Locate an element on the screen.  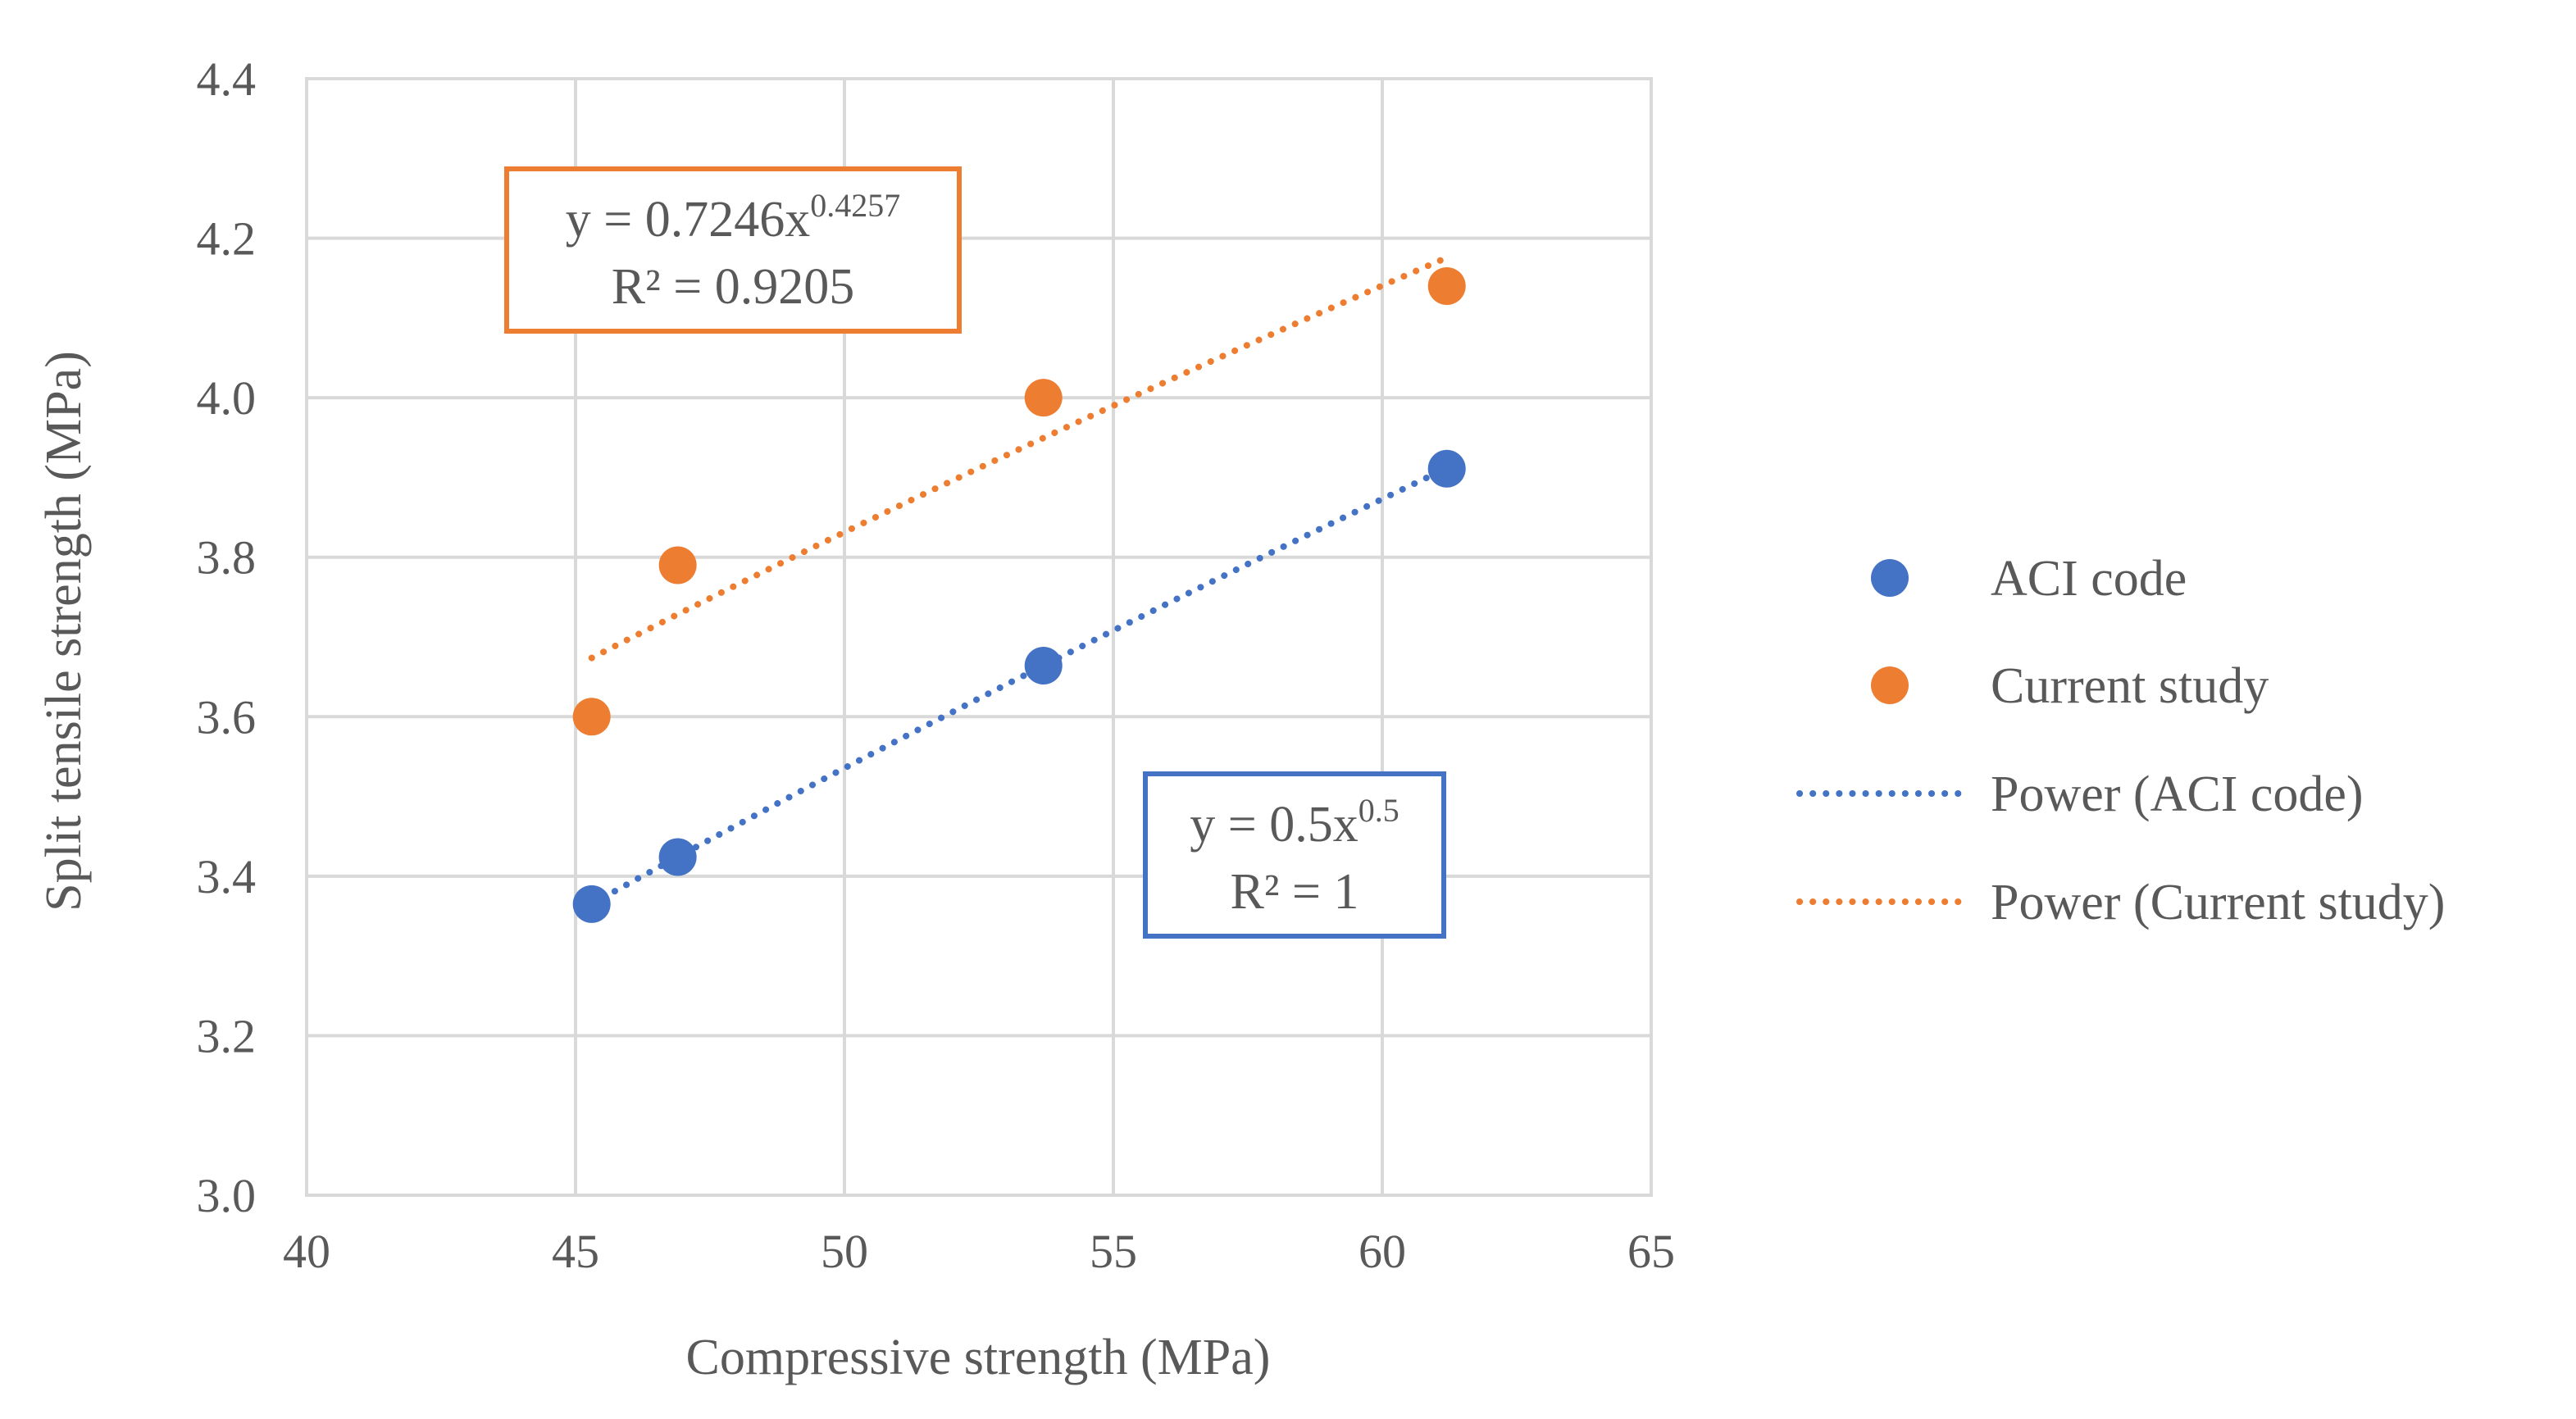
y-tick-label: 3.0 is located at coordinates (227, 1195).